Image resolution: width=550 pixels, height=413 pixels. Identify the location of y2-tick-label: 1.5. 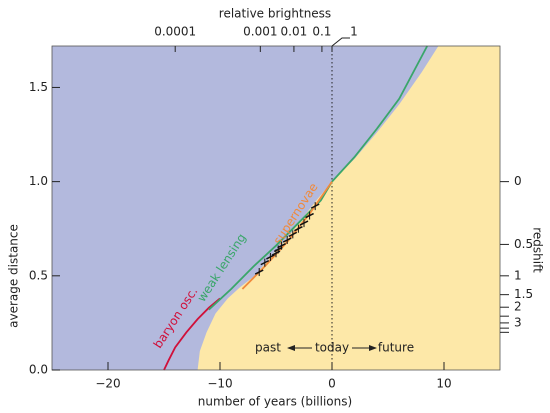
(523, 294).